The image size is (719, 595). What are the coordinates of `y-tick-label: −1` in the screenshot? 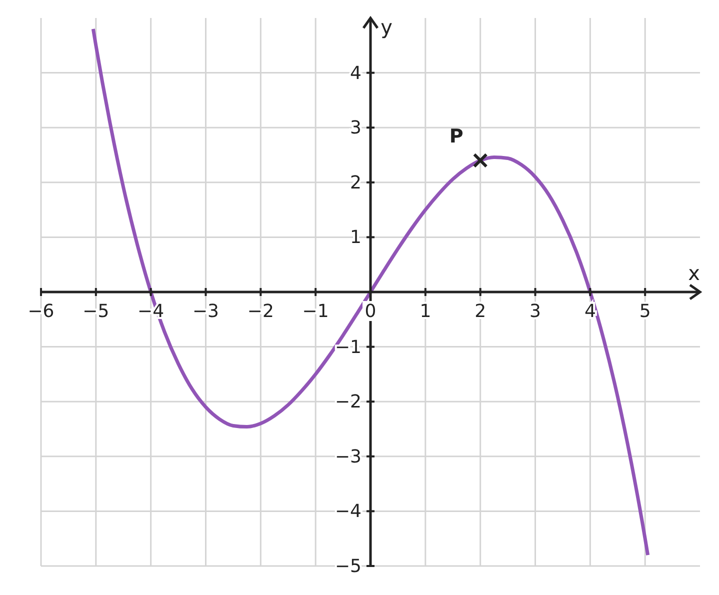 It's located at (348, 347).